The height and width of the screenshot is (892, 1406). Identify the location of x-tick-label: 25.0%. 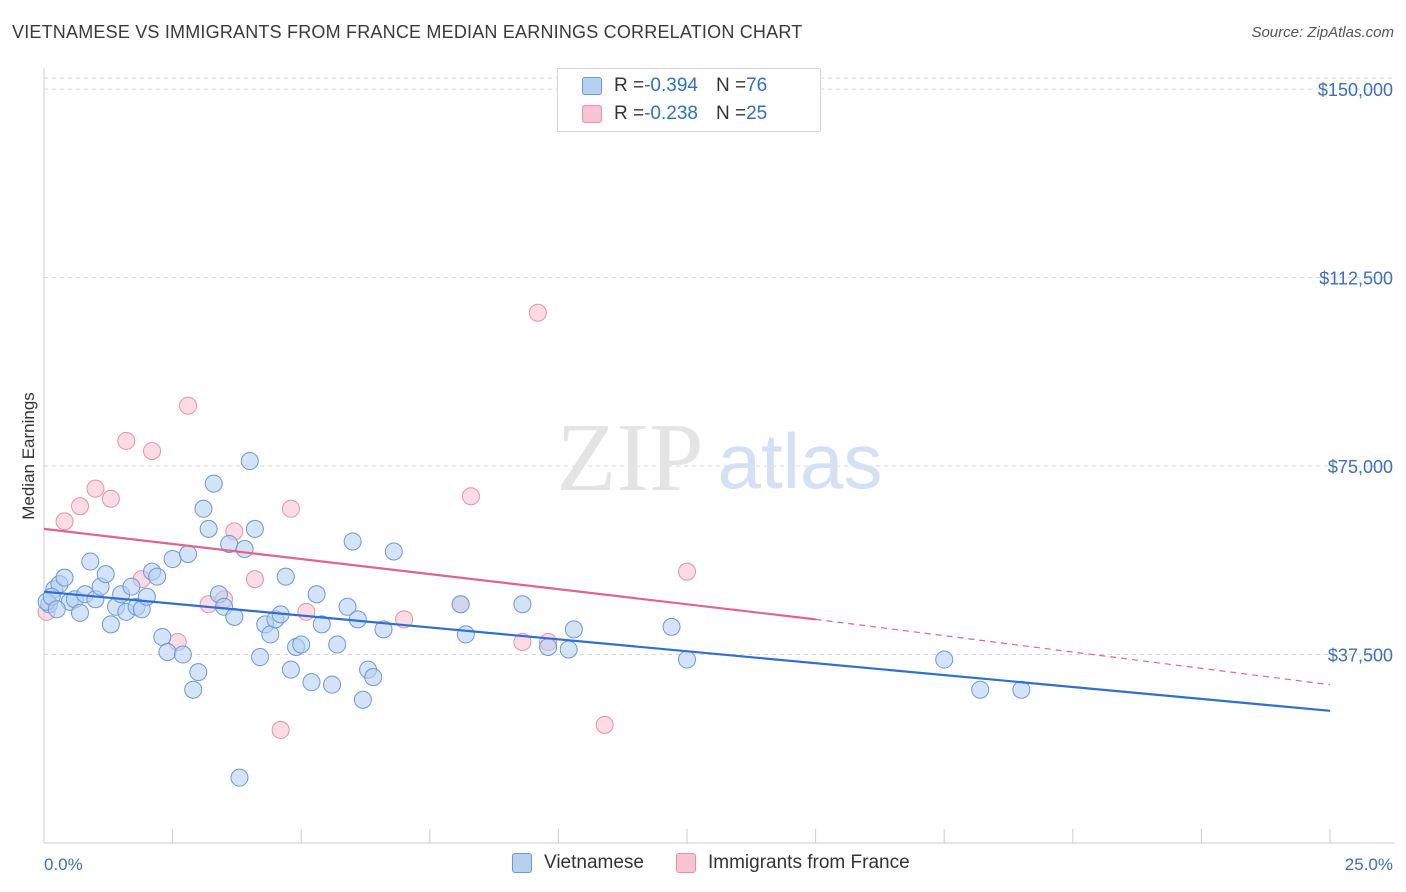
(1369, 864).